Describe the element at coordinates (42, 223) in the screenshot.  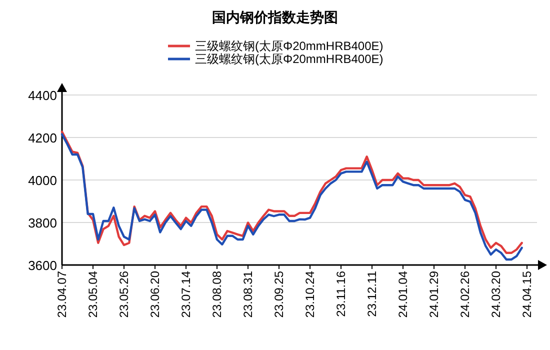
I see `y-tick-label: 3800` at that location.